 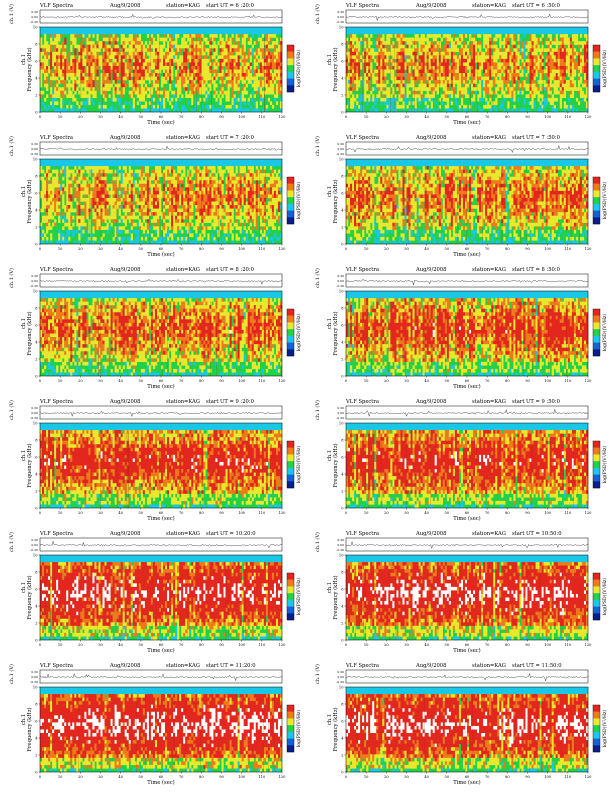 What do you see at coordinates (29, 597) in the screenshot?
I see `freq-axis-label: Frequency (kHz)` at bounding box center [29, 597].